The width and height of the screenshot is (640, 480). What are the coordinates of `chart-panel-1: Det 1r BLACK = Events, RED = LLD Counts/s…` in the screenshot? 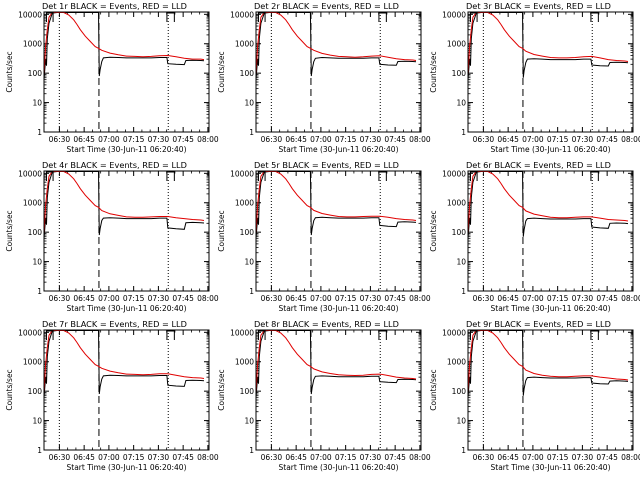 It's located at (112, 77).